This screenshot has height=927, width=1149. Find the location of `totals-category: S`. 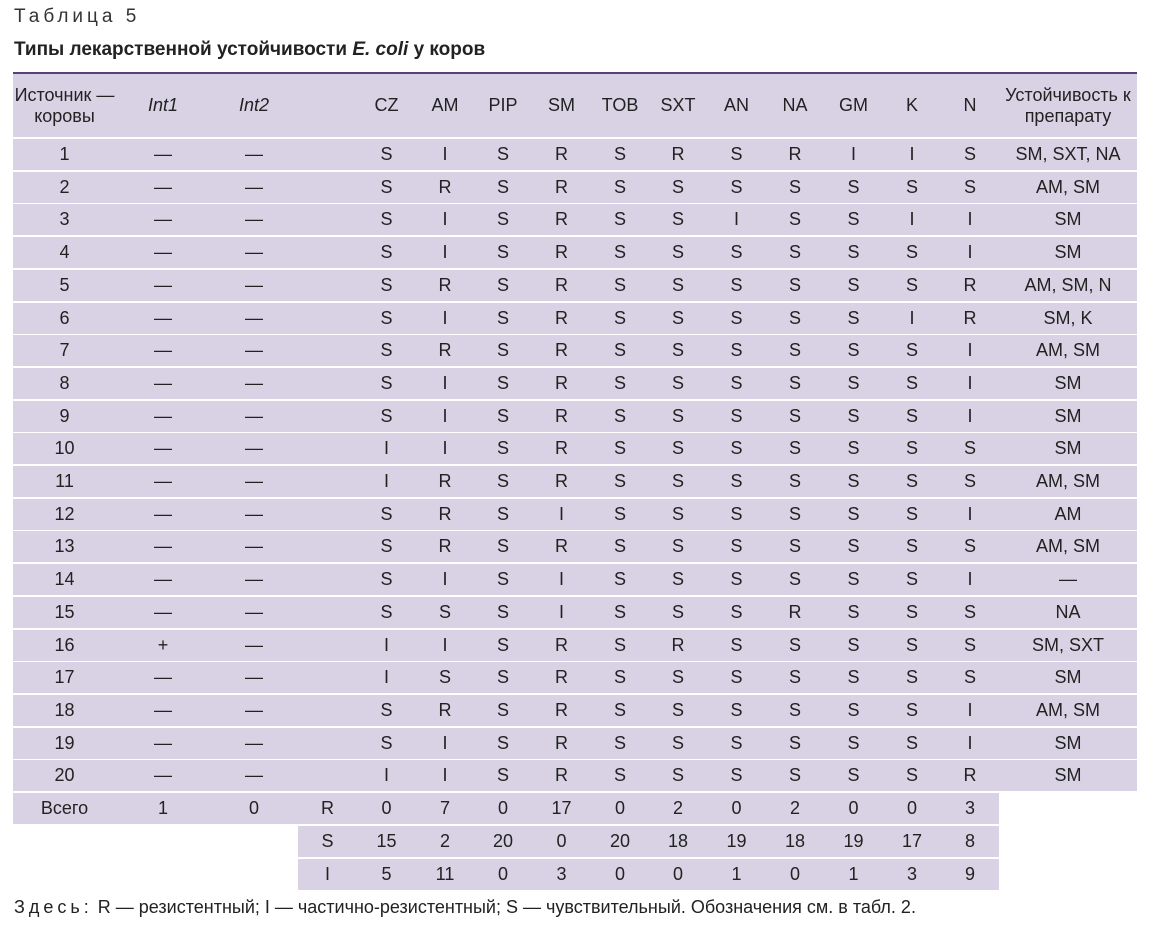

totals-category: S is located at coordinates (327, 841).